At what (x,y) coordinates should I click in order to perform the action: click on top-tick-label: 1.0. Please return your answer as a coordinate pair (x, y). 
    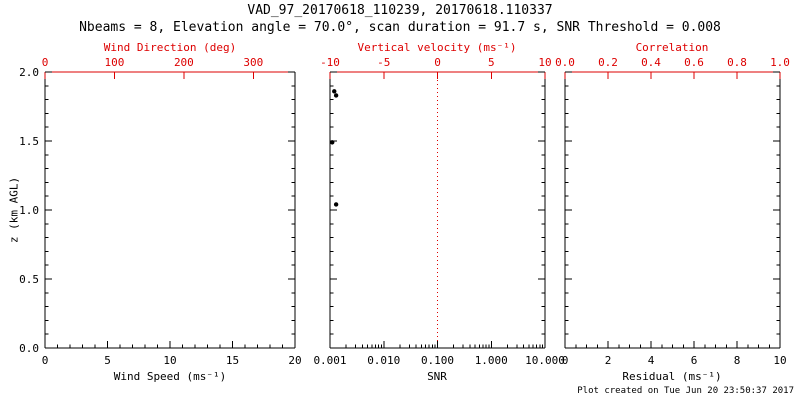
    Looking at the image, I should click on (780, 62).